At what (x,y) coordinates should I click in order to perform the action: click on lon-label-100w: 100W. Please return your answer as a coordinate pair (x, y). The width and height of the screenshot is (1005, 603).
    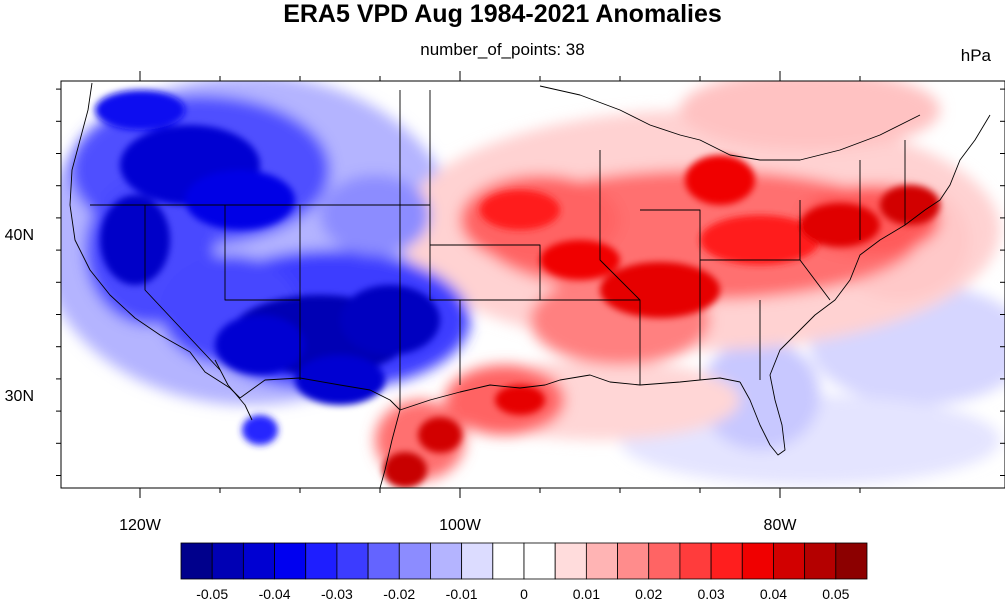
    Looking at the image, I should click on (460, 525).